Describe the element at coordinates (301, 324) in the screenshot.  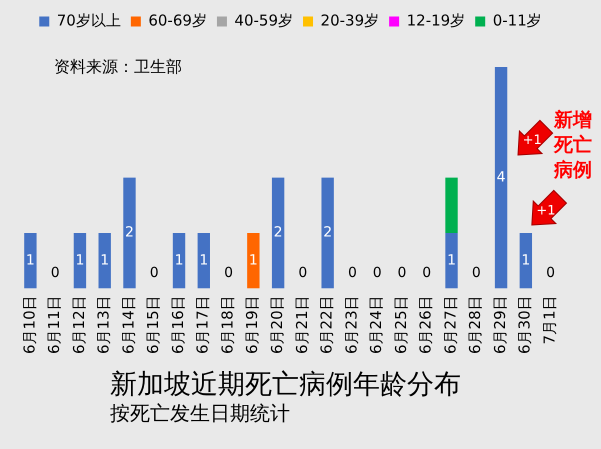
I see `x-tick-label: 6月21日` at that location.